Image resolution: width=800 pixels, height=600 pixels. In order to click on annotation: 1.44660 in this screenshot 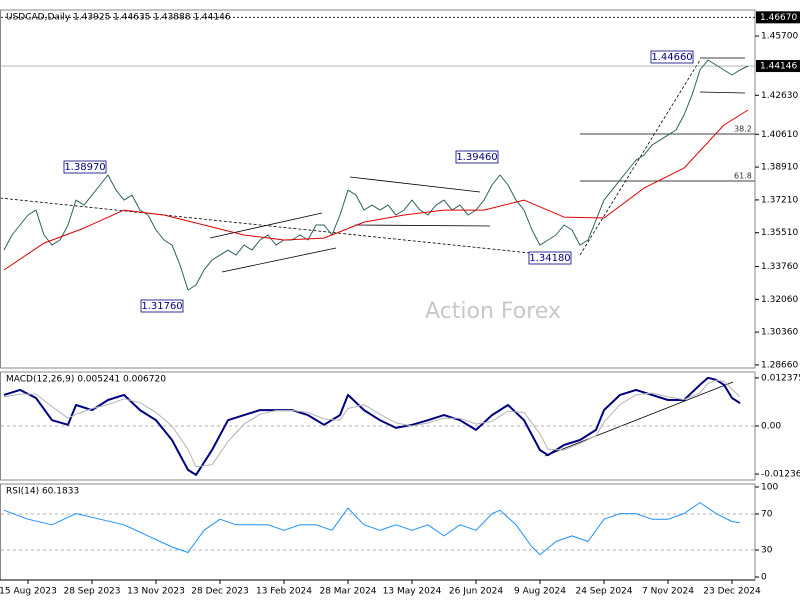, I will do `click(671, 57)`.